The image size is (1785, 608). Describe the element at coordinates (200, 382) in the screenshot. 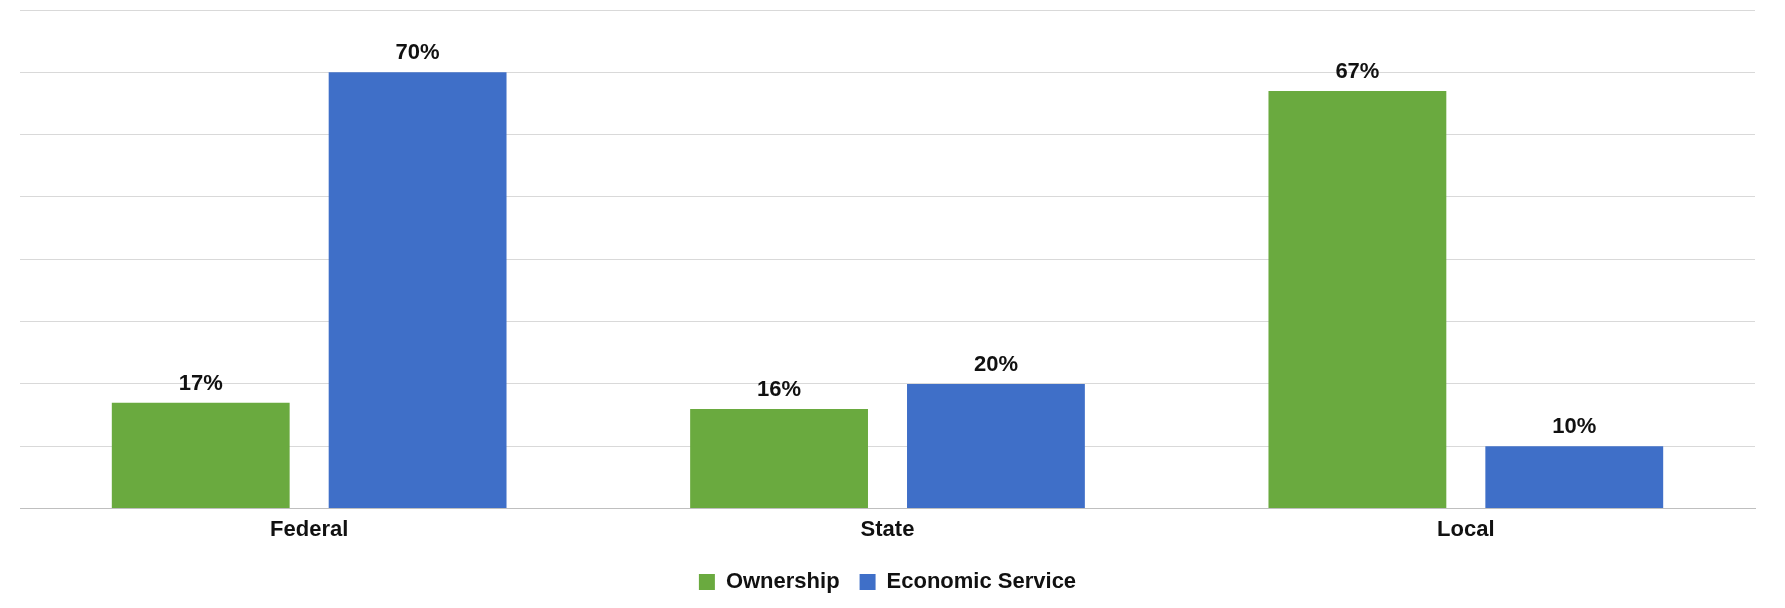

I see `data-label: 17%` at that location.